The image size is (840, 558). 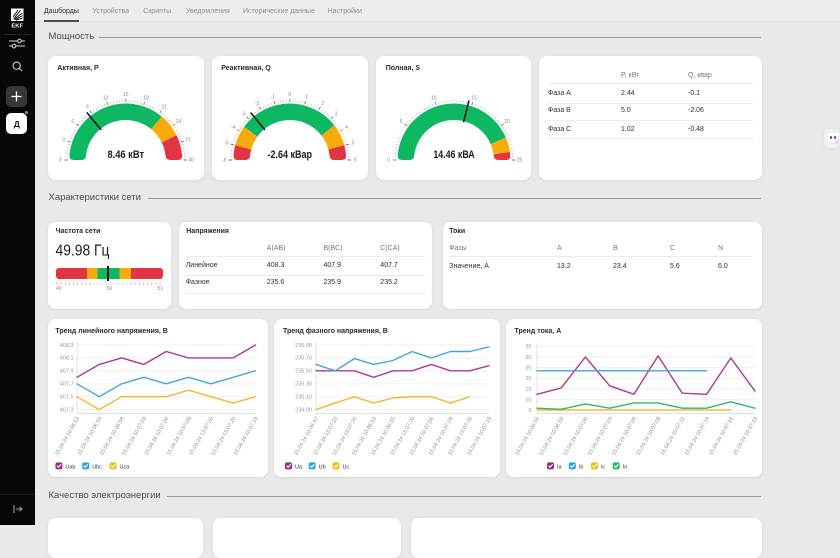 I want to click on svg-text: 15.04.24 10:07:16, so click(x=721, y=436).